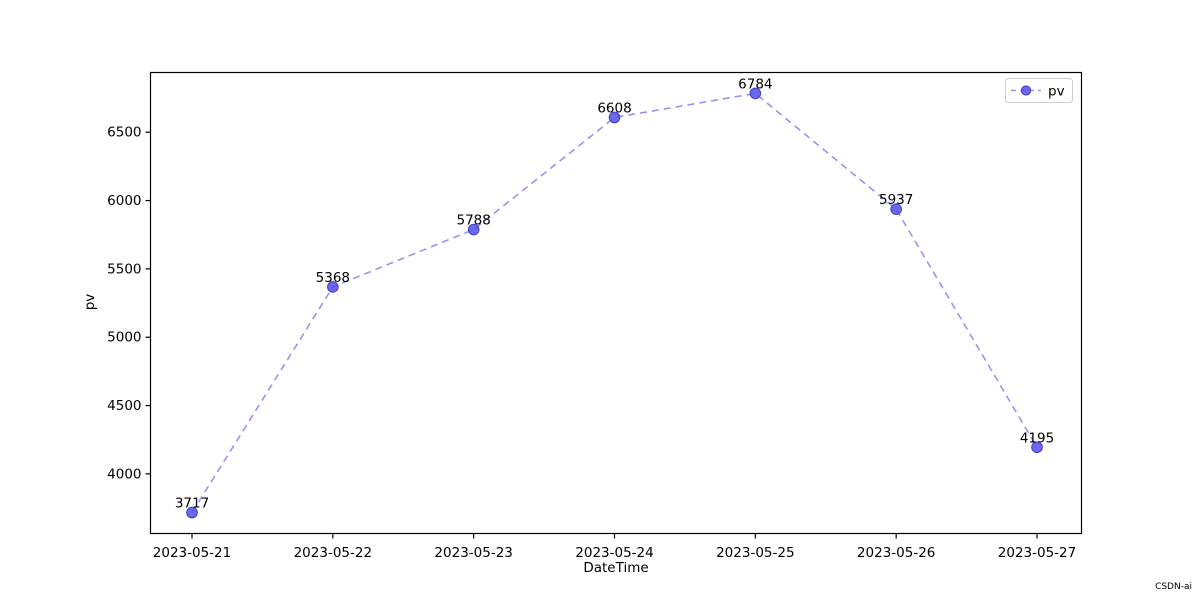 This screenshot has width=1200, height=600. Describe the element at coordinates (192, 504) in the screenshot. I see `data-point-label: 3717` at that location.